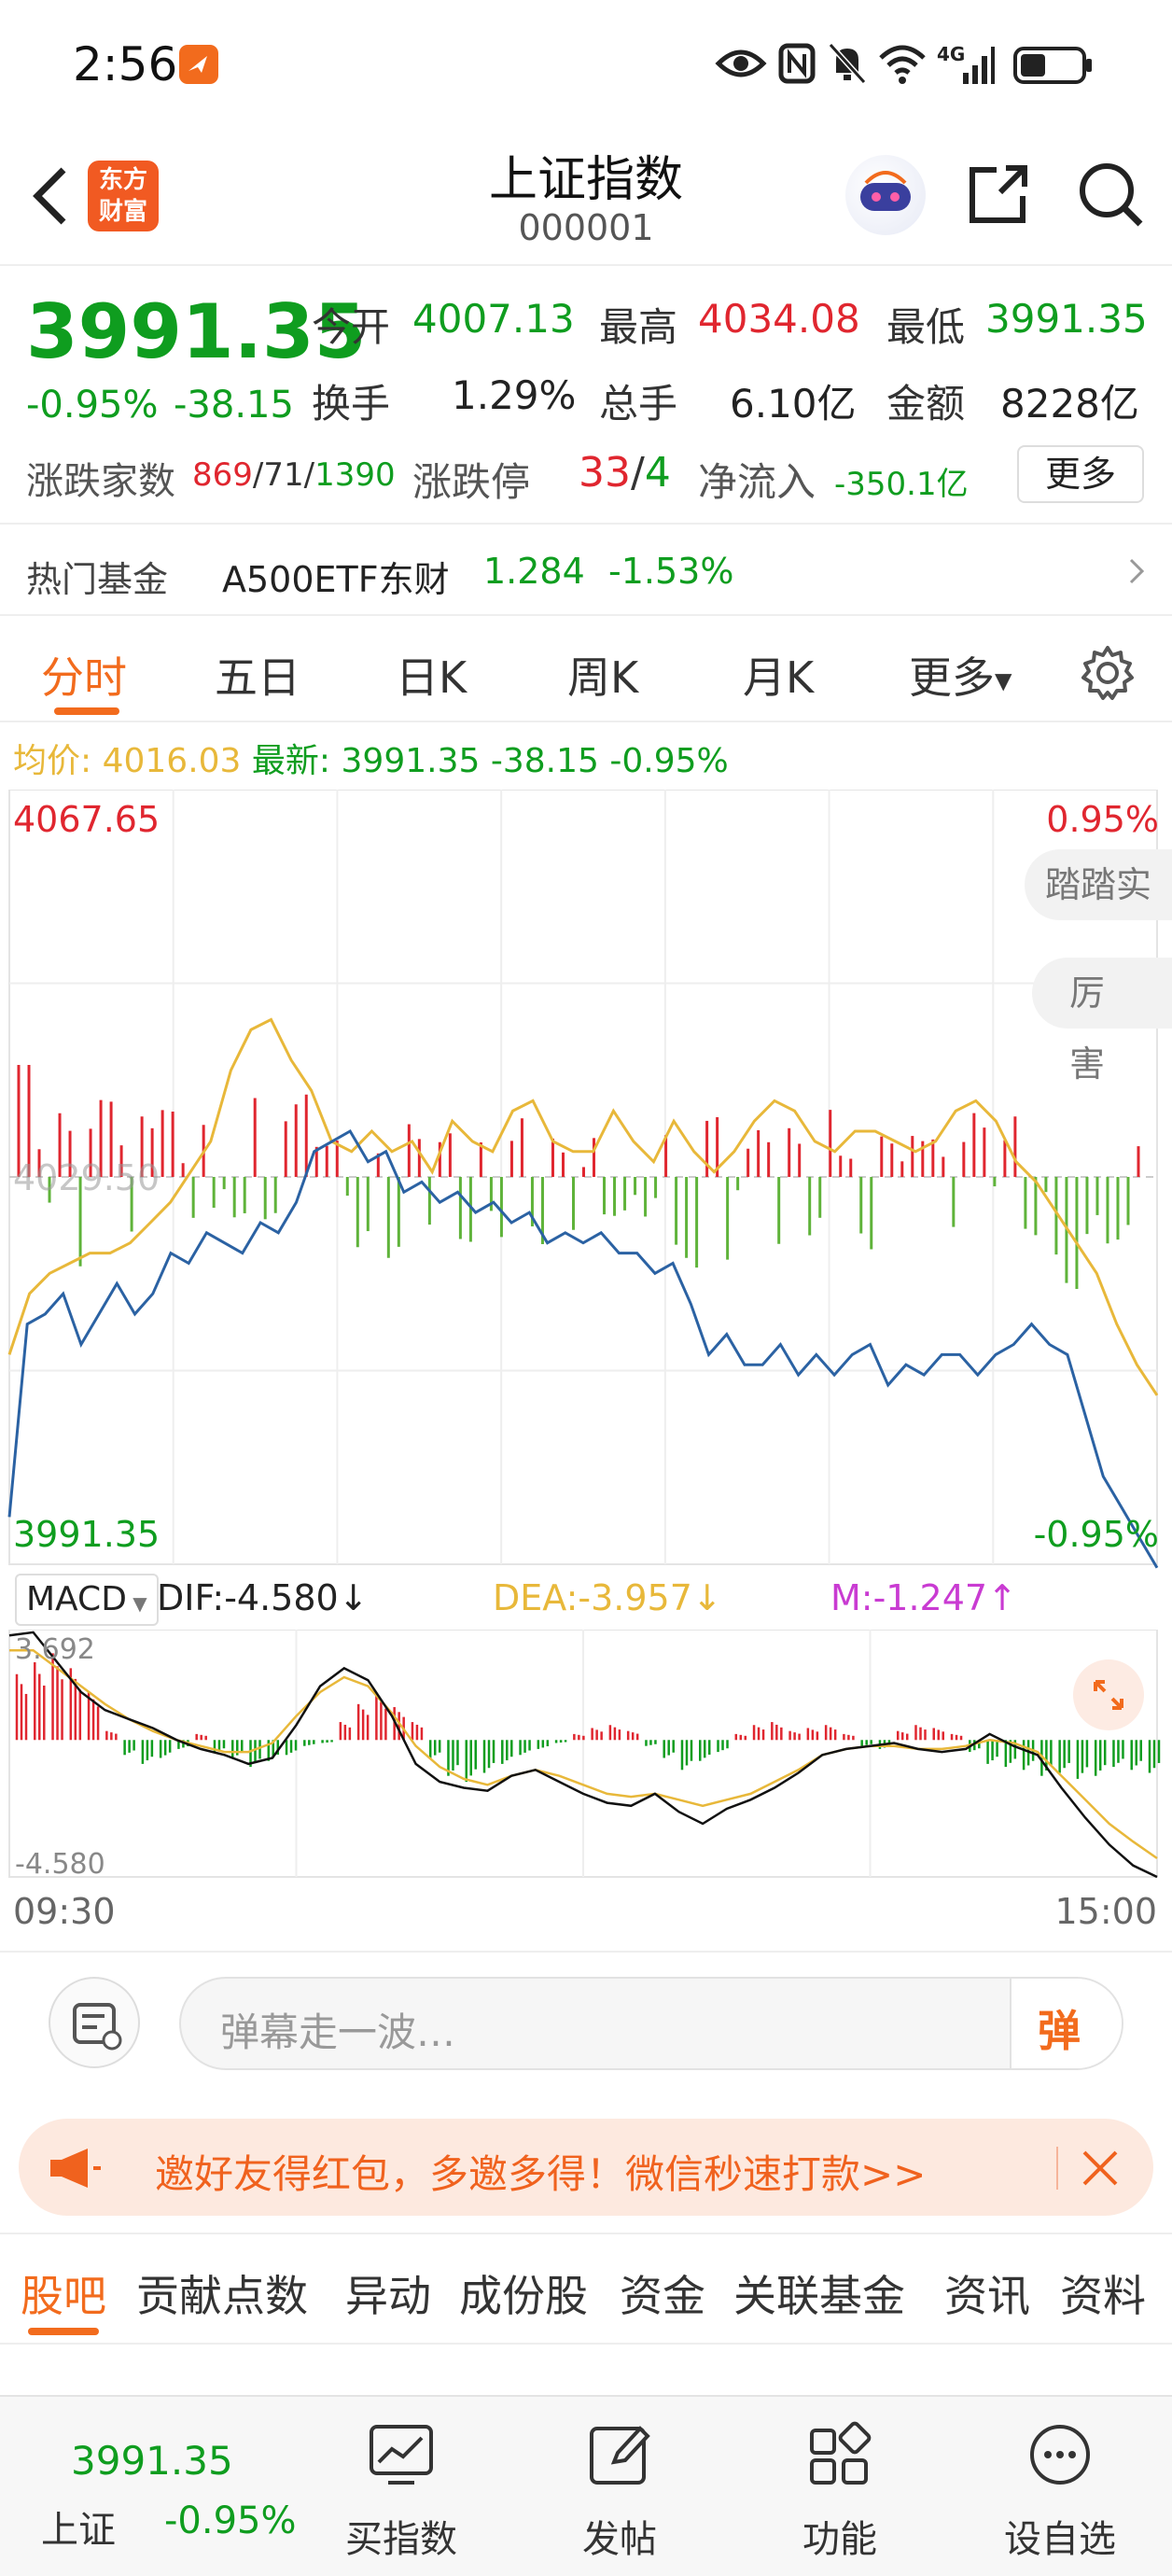  Describe the element at coordinates (84, 677) in the screenshot. I see `tab-intraday: 分时` at that location.